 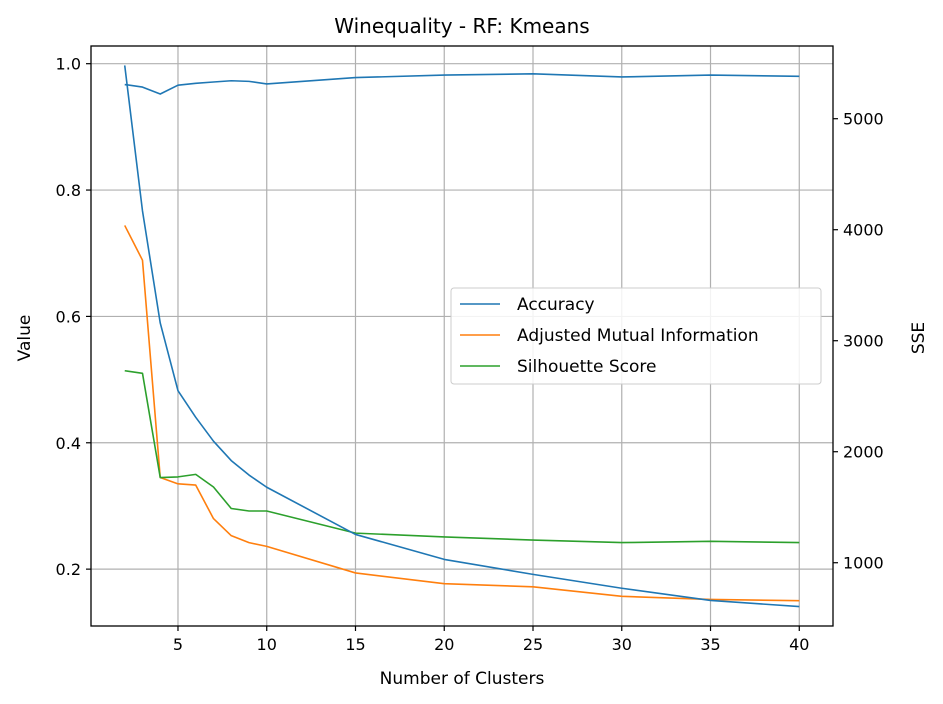 I want to click on y2-tick-label-2000: 2000, so click(x=863, y=452).